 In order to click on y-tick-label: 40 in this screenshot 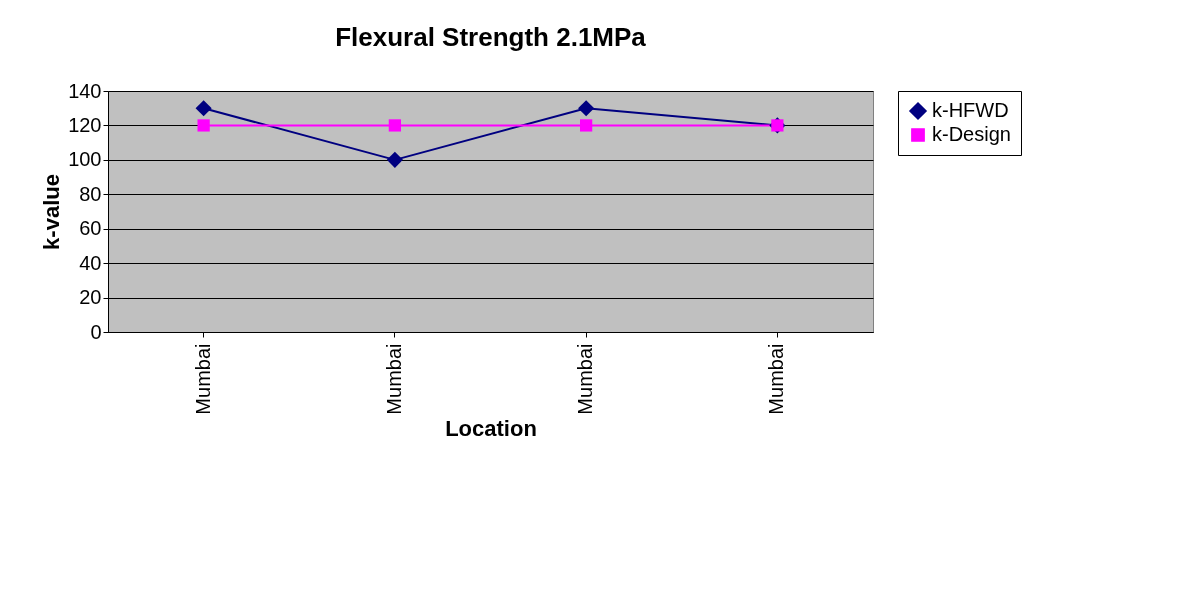, I will do `click(90, 262)`.